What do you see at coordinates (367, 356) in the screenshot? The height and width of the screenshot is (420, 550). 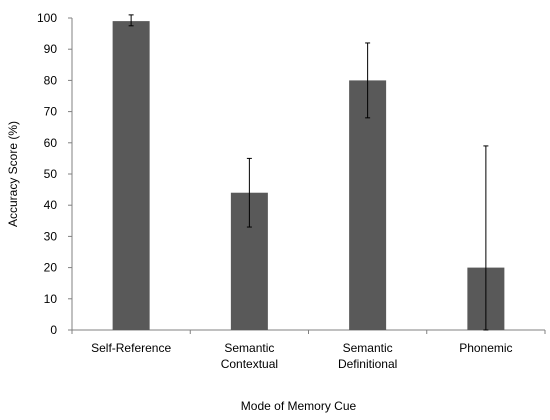 I see `x-category-label: Semantic Definitional` at bounding box center [367, 356].